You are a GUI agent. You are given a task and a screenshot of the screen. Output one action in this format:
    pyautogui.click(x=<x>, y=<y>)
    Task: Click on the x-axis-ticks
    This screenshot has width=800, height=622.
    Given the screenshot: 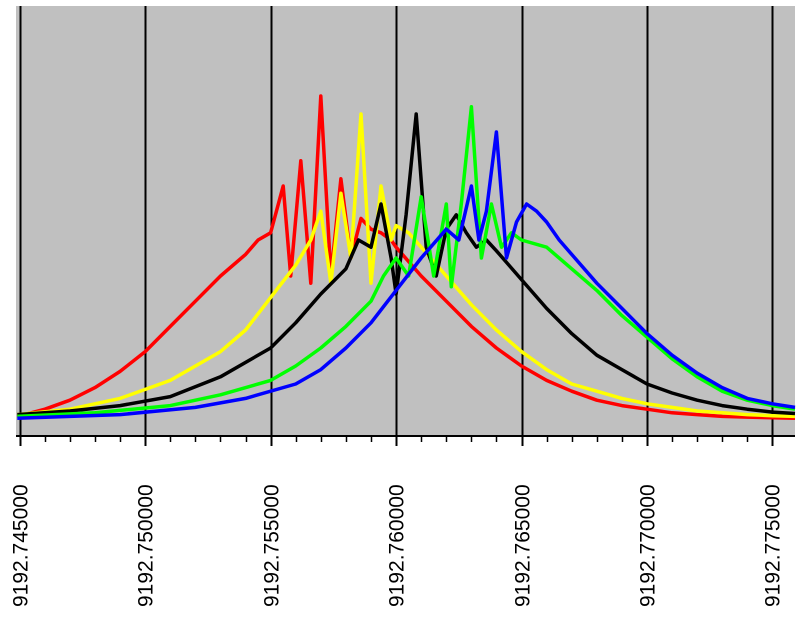 What is the action you would take?
    pyautogui.click(x=396, y=441)
    